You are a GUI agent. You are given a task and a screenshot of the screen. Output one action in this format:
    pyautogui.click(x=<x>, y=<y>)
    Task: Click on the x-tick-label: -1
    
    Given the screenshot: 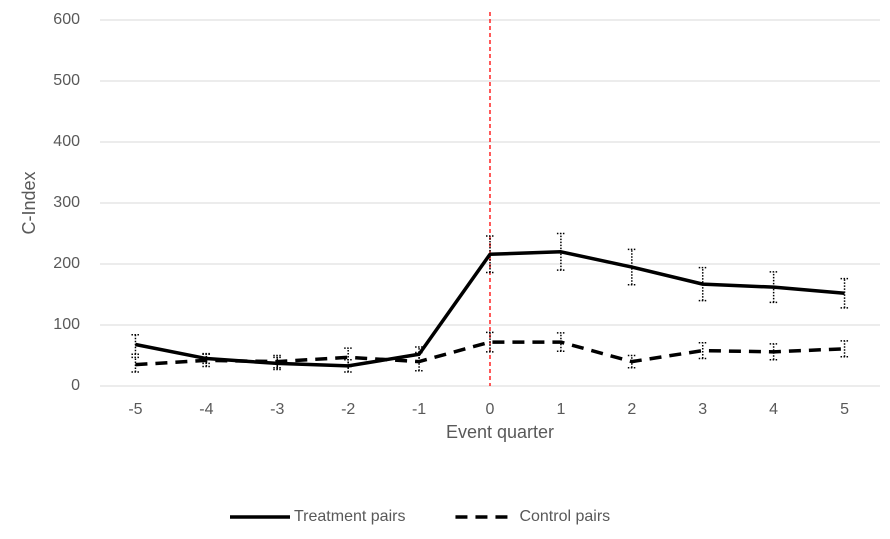 What is the action you would take?
    pyautogui.click(x=419, y=409)
    